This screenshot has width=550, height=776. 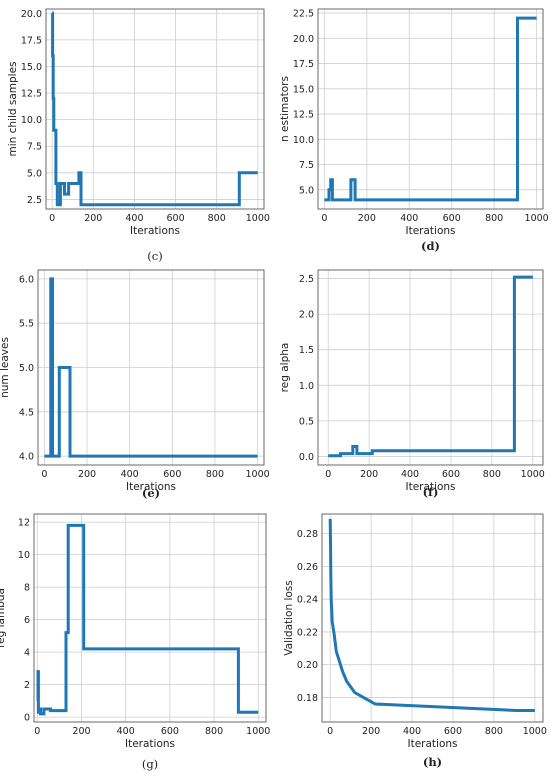 I want to click on panel-caption: (g), so click(x=150, y=764).